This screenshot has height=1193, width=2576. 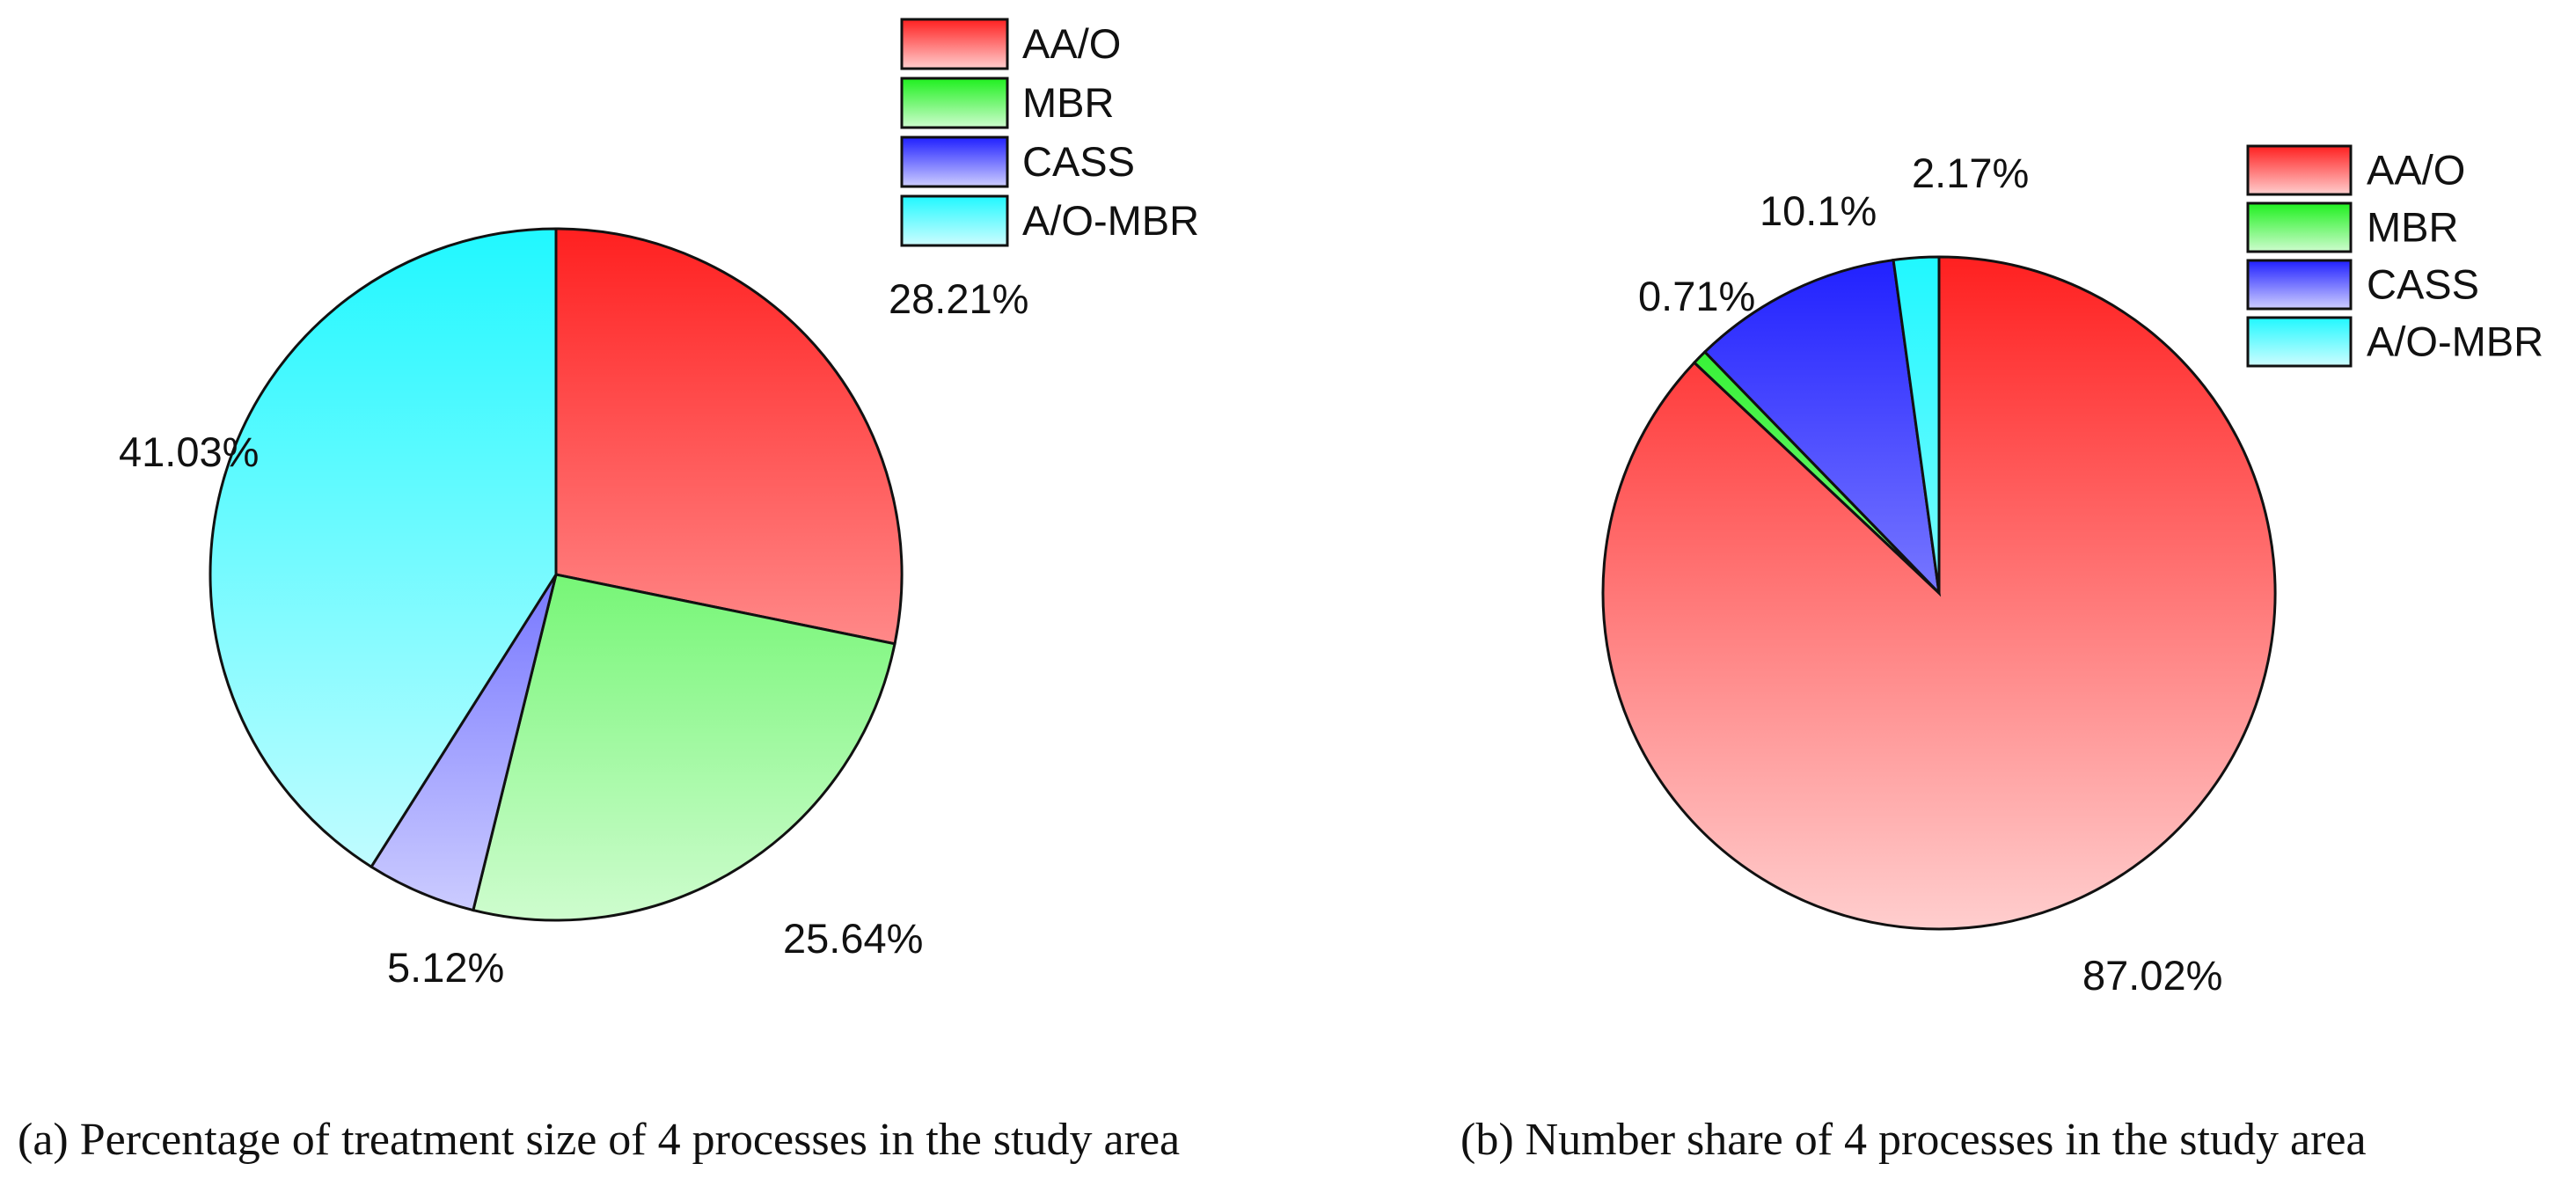 What do you see at coordinates (1068, 103) in the screenshot?
I see `legend-label-a-mbr: MBR` at bounding box center [1068, 103].